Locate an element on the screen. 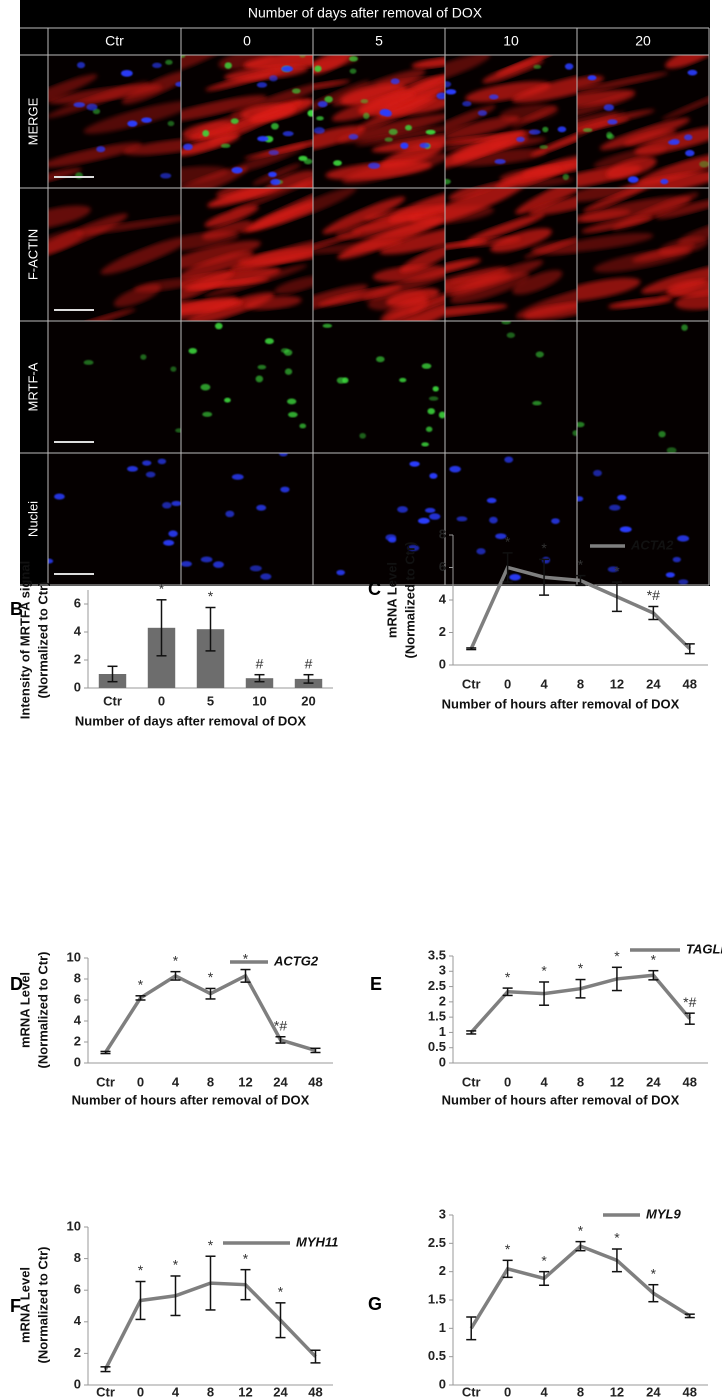 The image size is (722, 1400). x-tick-label: 8 is located at coordinates (580, 1391).